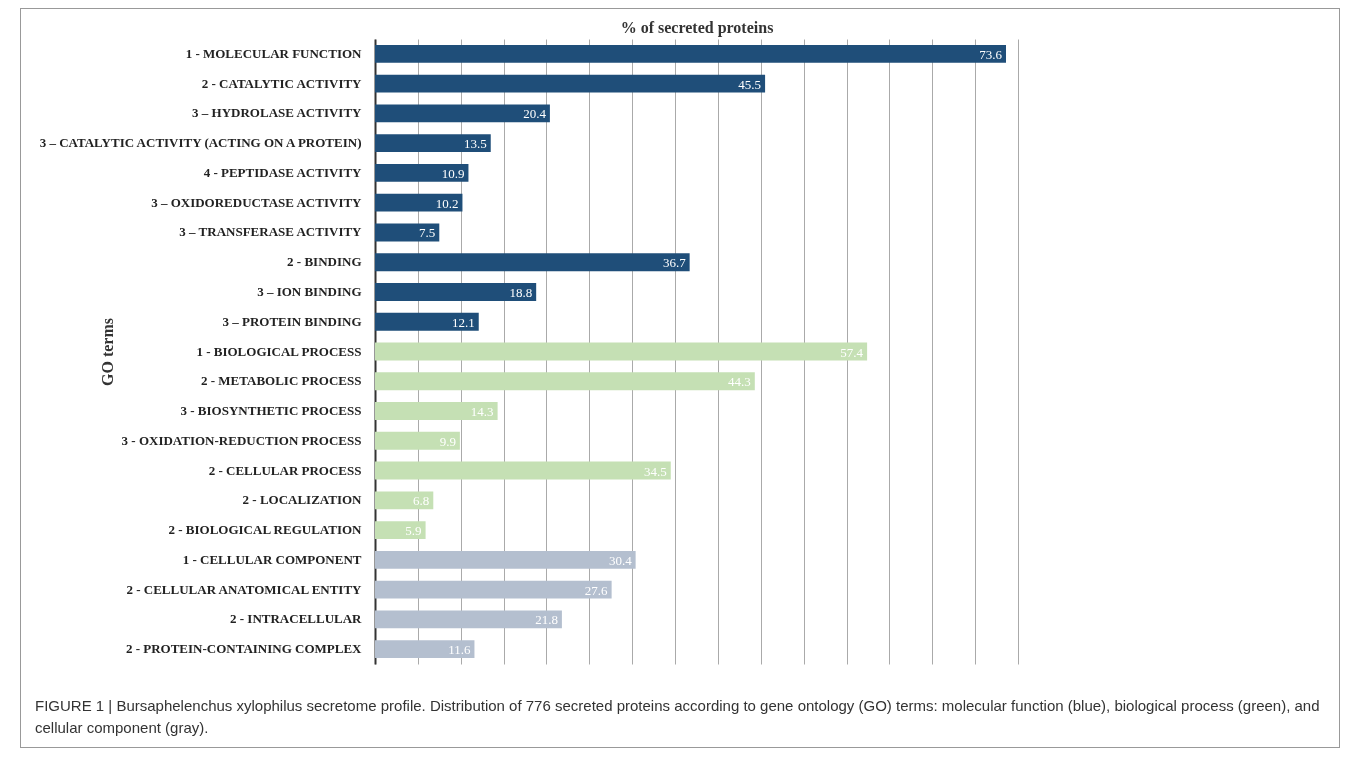 The height and width of the screenshot is (762, 1360). Describe the element at coordinates (282, 83) in the screenshot. I see `y-tick-label: 2 - CATALYTIC ACTIVITY` at that location.